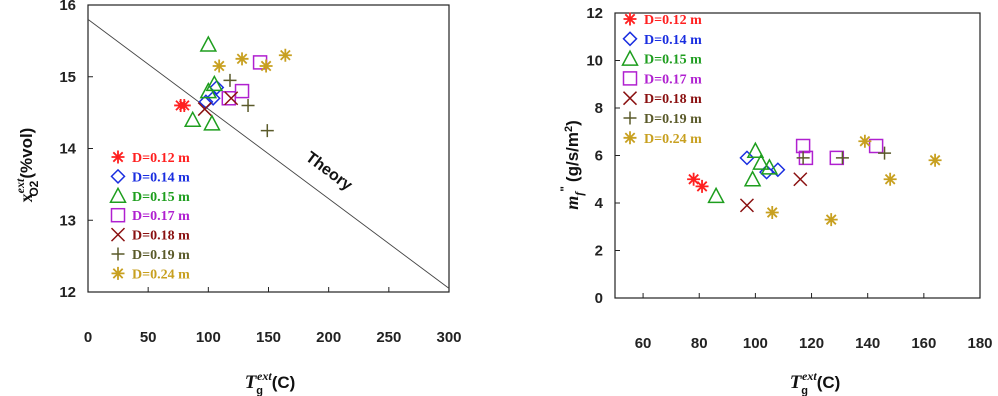 This screenshot has width=998, height=396. What do you see at coordinates (448, 337) in the screenshot?
I see `x-tick-label: 300` at bounding box center [448, 337].